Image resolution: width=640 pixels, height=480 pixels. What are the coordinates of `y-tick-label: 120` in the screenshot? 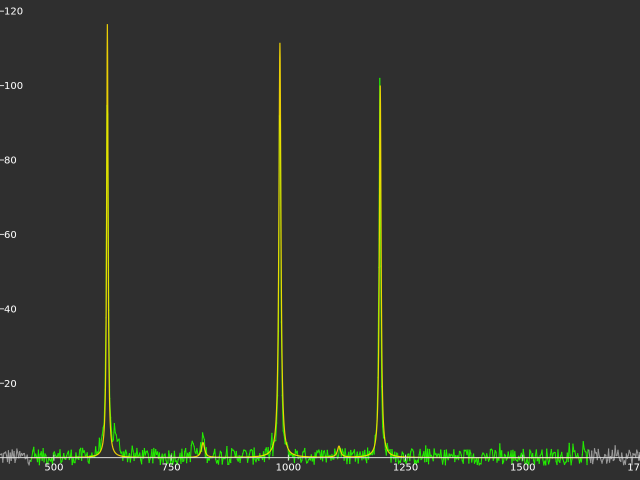 It's located at (13, 12).